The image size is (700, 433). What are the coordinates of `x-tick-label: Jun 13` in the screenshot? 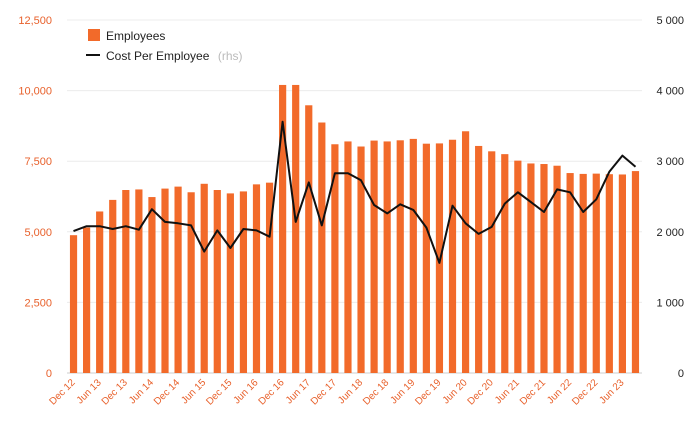 It's located at (89, 391).